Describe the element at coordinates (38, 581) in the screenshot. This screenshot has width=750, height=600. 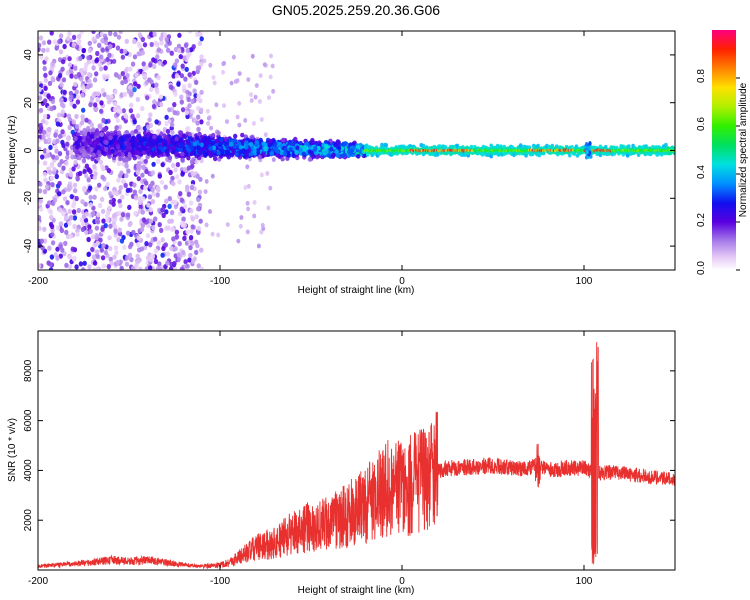
I see `snr-x-tick-label: -200` at that location.